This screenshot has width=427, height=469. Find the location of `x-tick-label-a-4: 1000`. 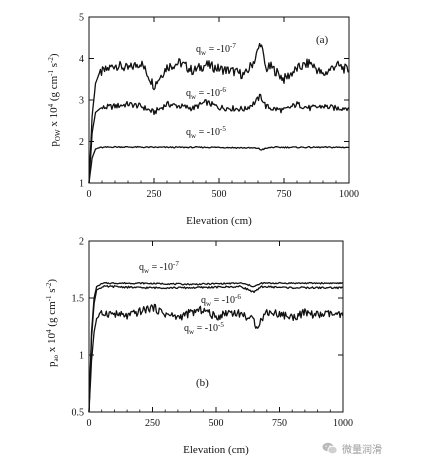

x-tick-label-a-4: 1000 is located at coordinates (349, 194).